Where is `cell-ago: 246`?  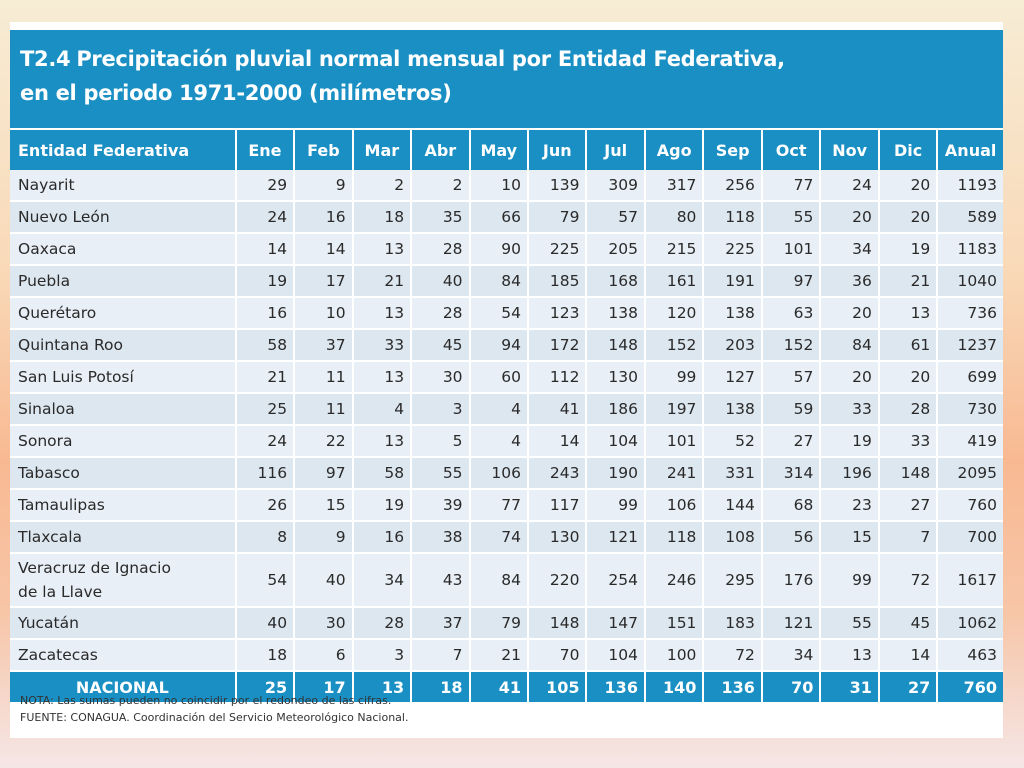
cell-ago: 246 is located at coordinates (673, 580).